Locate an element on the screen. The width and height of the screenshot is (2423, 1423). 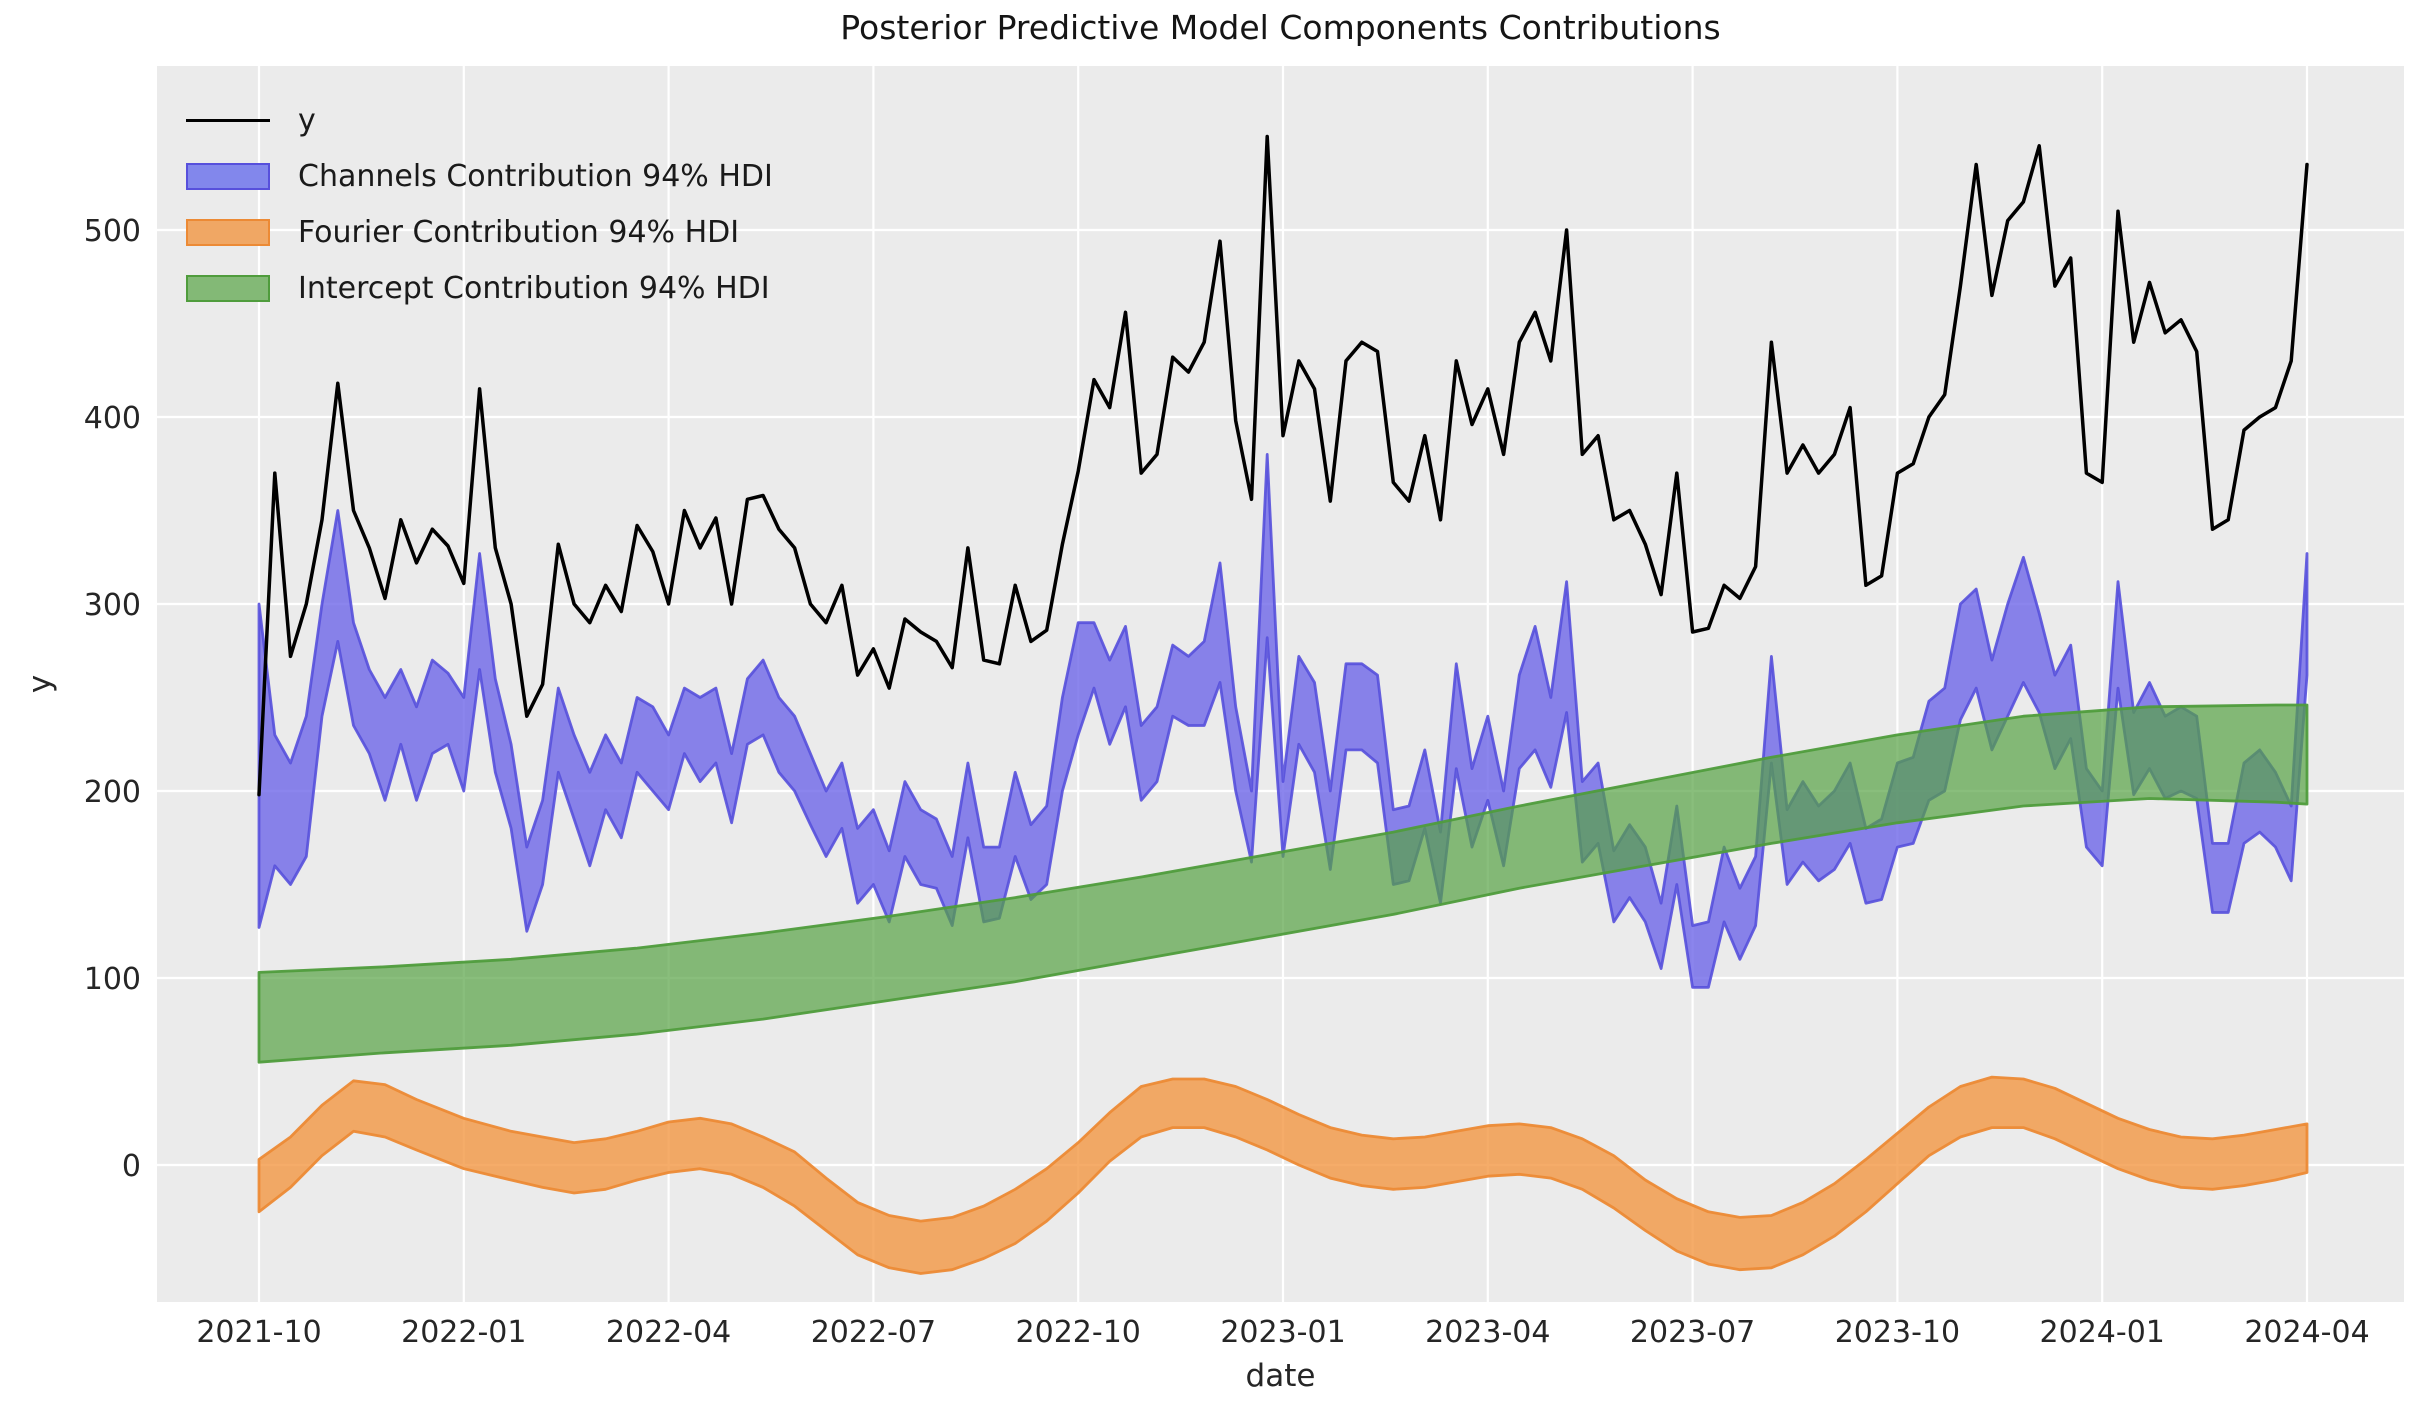
y-tick-label: 0 is located at coordinates (131, 1166).